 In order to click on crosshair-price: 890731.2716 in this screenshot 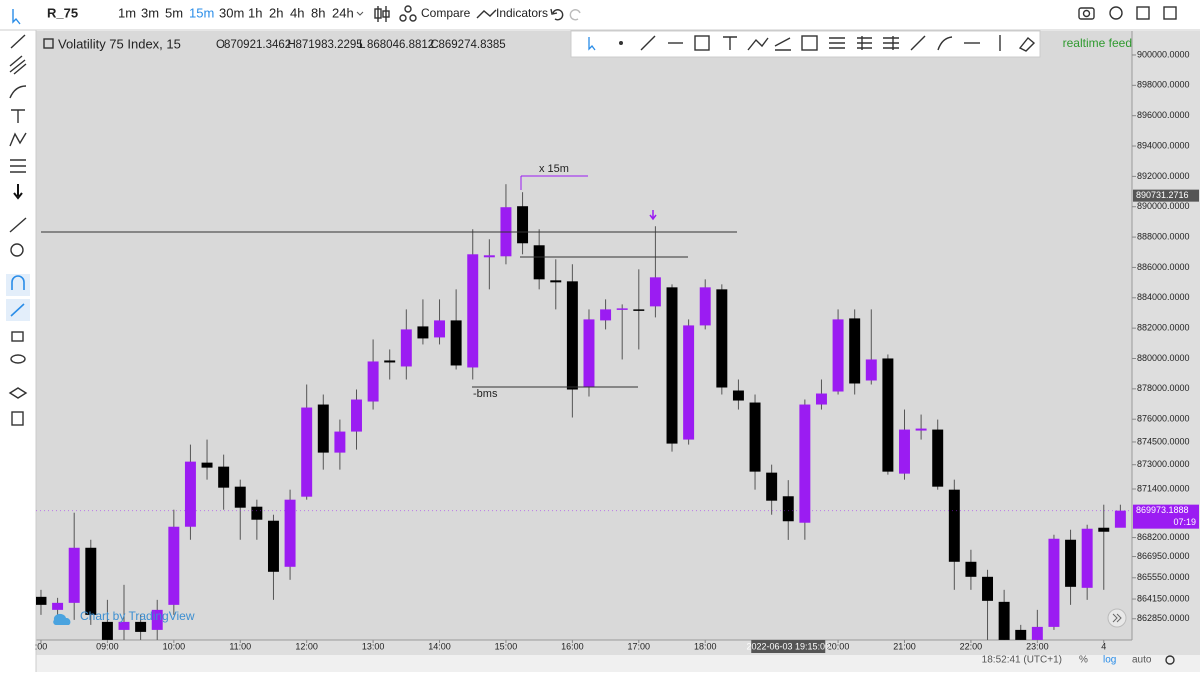, I will do `click(1162, 195)`.